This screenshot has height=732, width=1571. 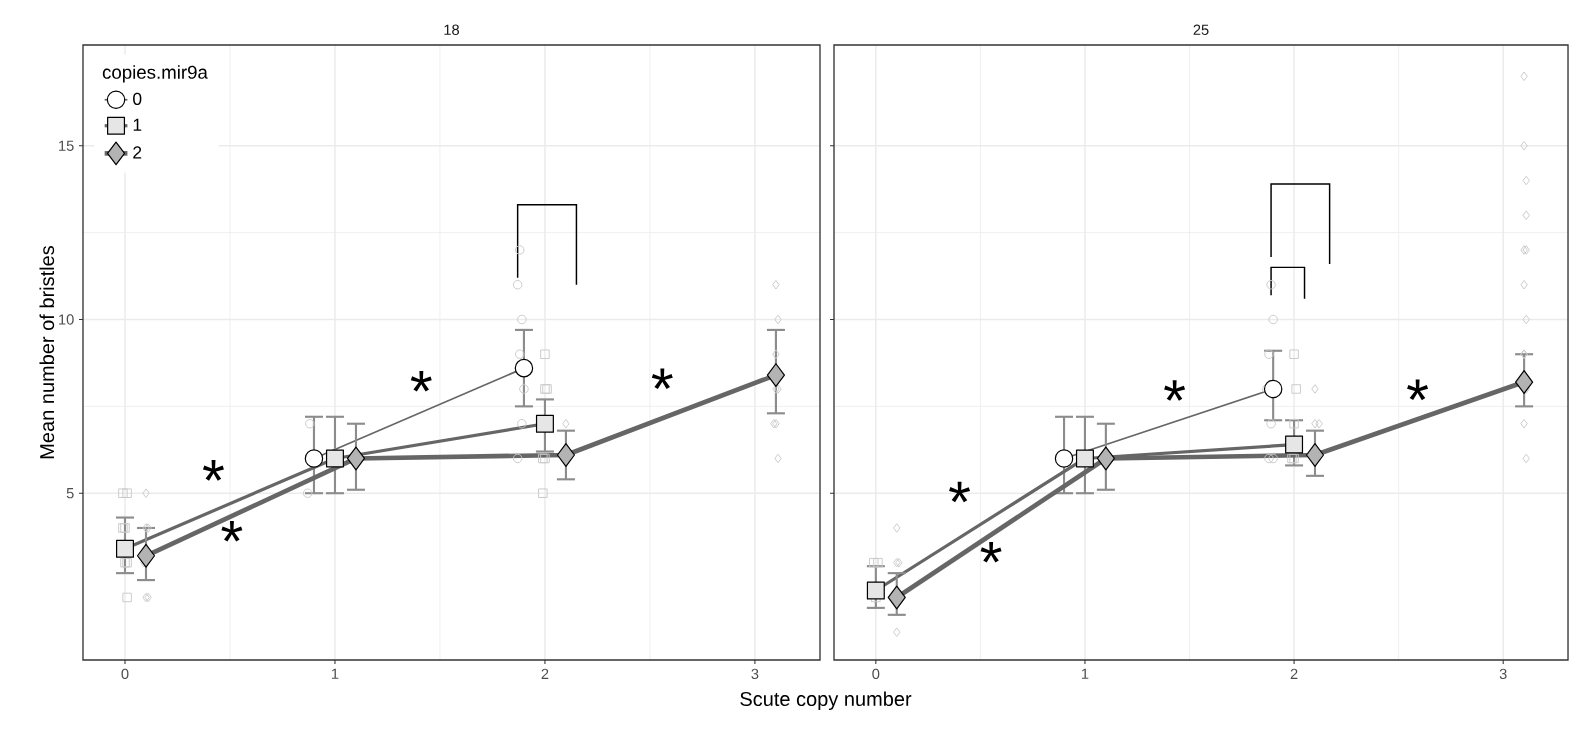 What do you see at coordinates (137, 124) in the screenshot?
I see `legend-label: 1` at bounding box center [137, 124].